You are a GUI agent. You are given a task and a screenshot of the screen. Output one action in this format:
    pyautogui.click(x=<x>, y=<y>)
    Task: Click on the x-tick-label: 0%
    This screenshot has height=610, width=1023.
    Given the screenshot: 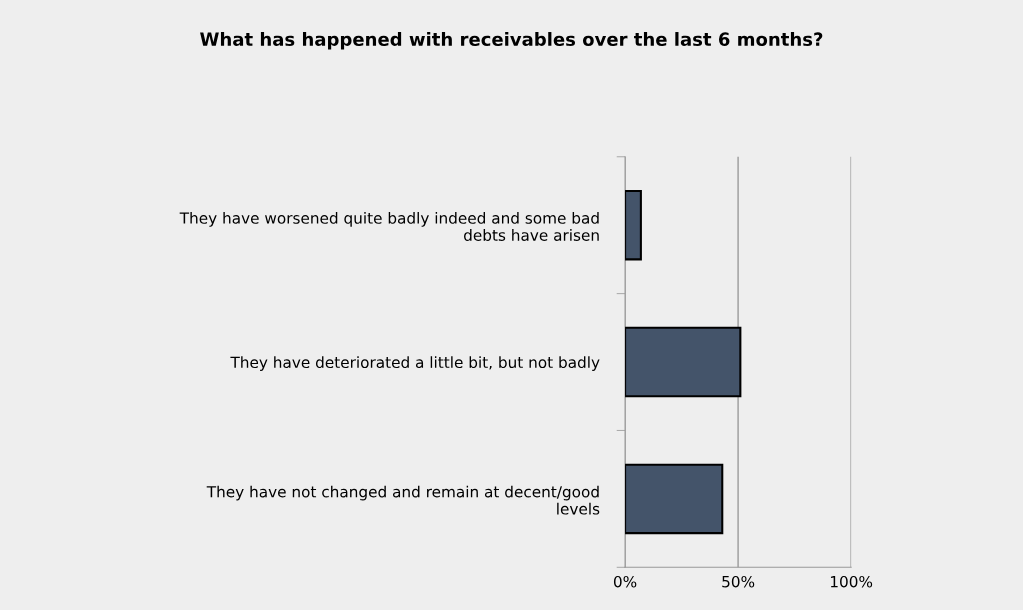 What is the action you would take?
    pyautogui.click(x=625, y=581)
    